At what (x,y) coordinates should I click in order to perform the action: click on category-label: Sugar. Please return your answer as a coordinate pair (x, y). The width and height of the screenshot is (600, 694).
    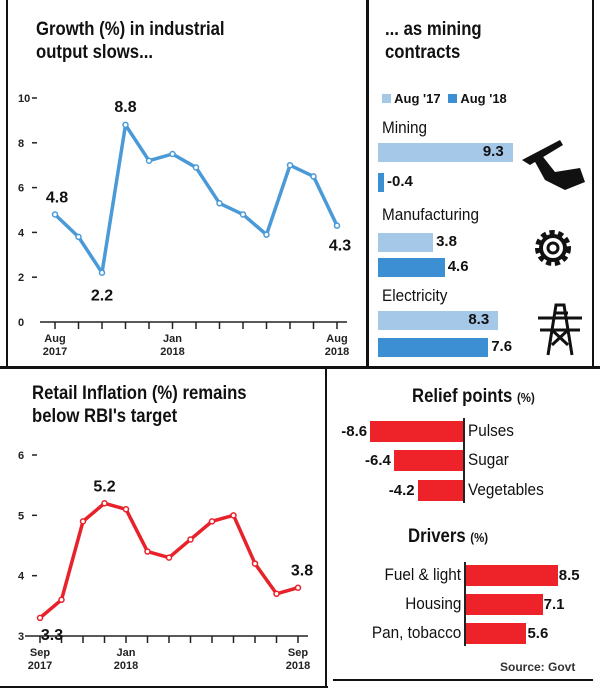
    Looking at the image, I should click on (488, 459).